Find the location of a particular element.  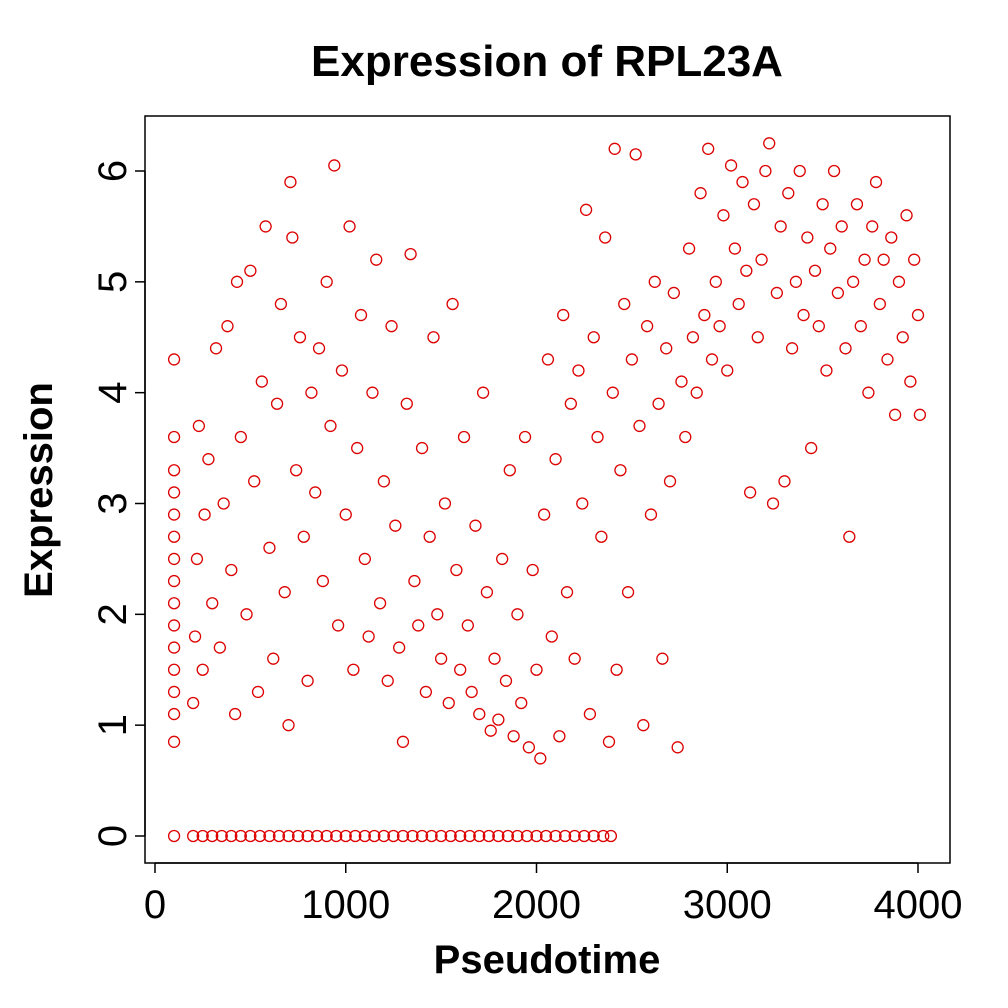

y-tick-label: 4 is located at coordinates (113, 393).